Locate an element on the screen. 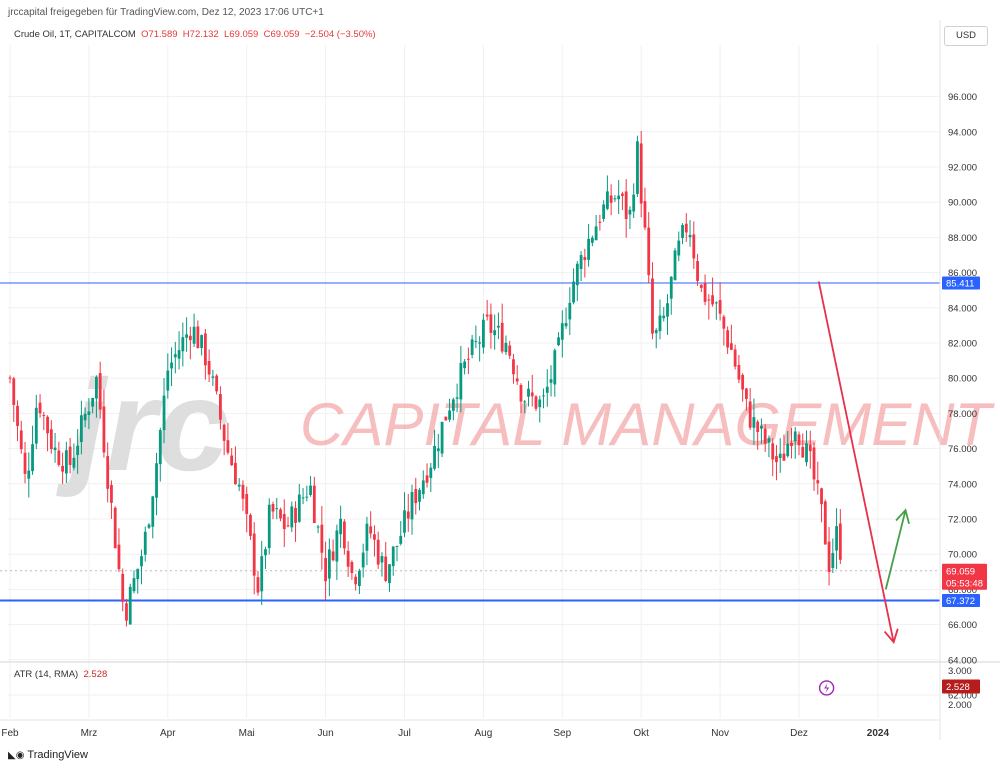 Image resolution: width=1000 pixels, height=771 pixels. level-price-tag: 67.372 is located at coordinates (960, 601).